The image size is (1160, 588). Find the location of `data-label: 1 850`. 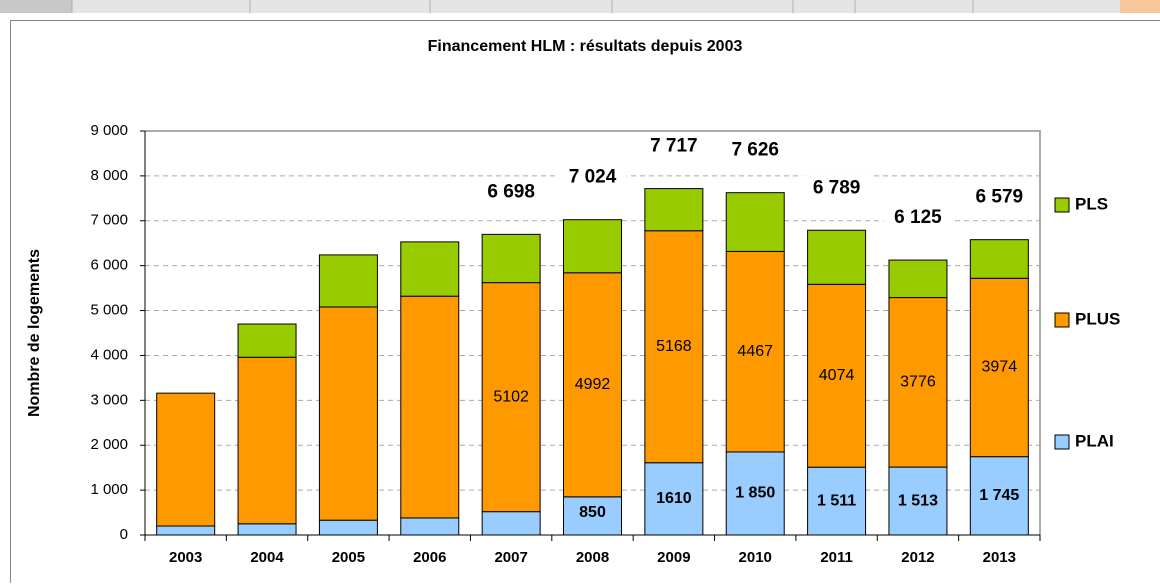

data-label: 1 850 is located at coordinates (755, 493).